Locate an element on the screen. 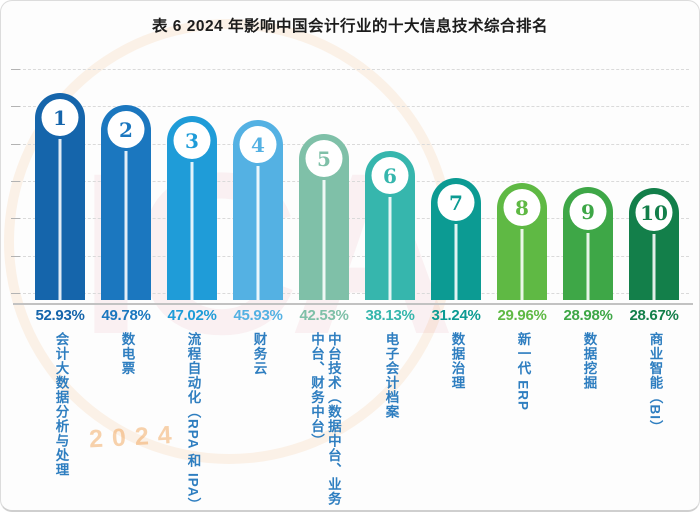  bar-column: 1 52.93% 会计大数据分析与处理 is located at coordinates (60, 255).